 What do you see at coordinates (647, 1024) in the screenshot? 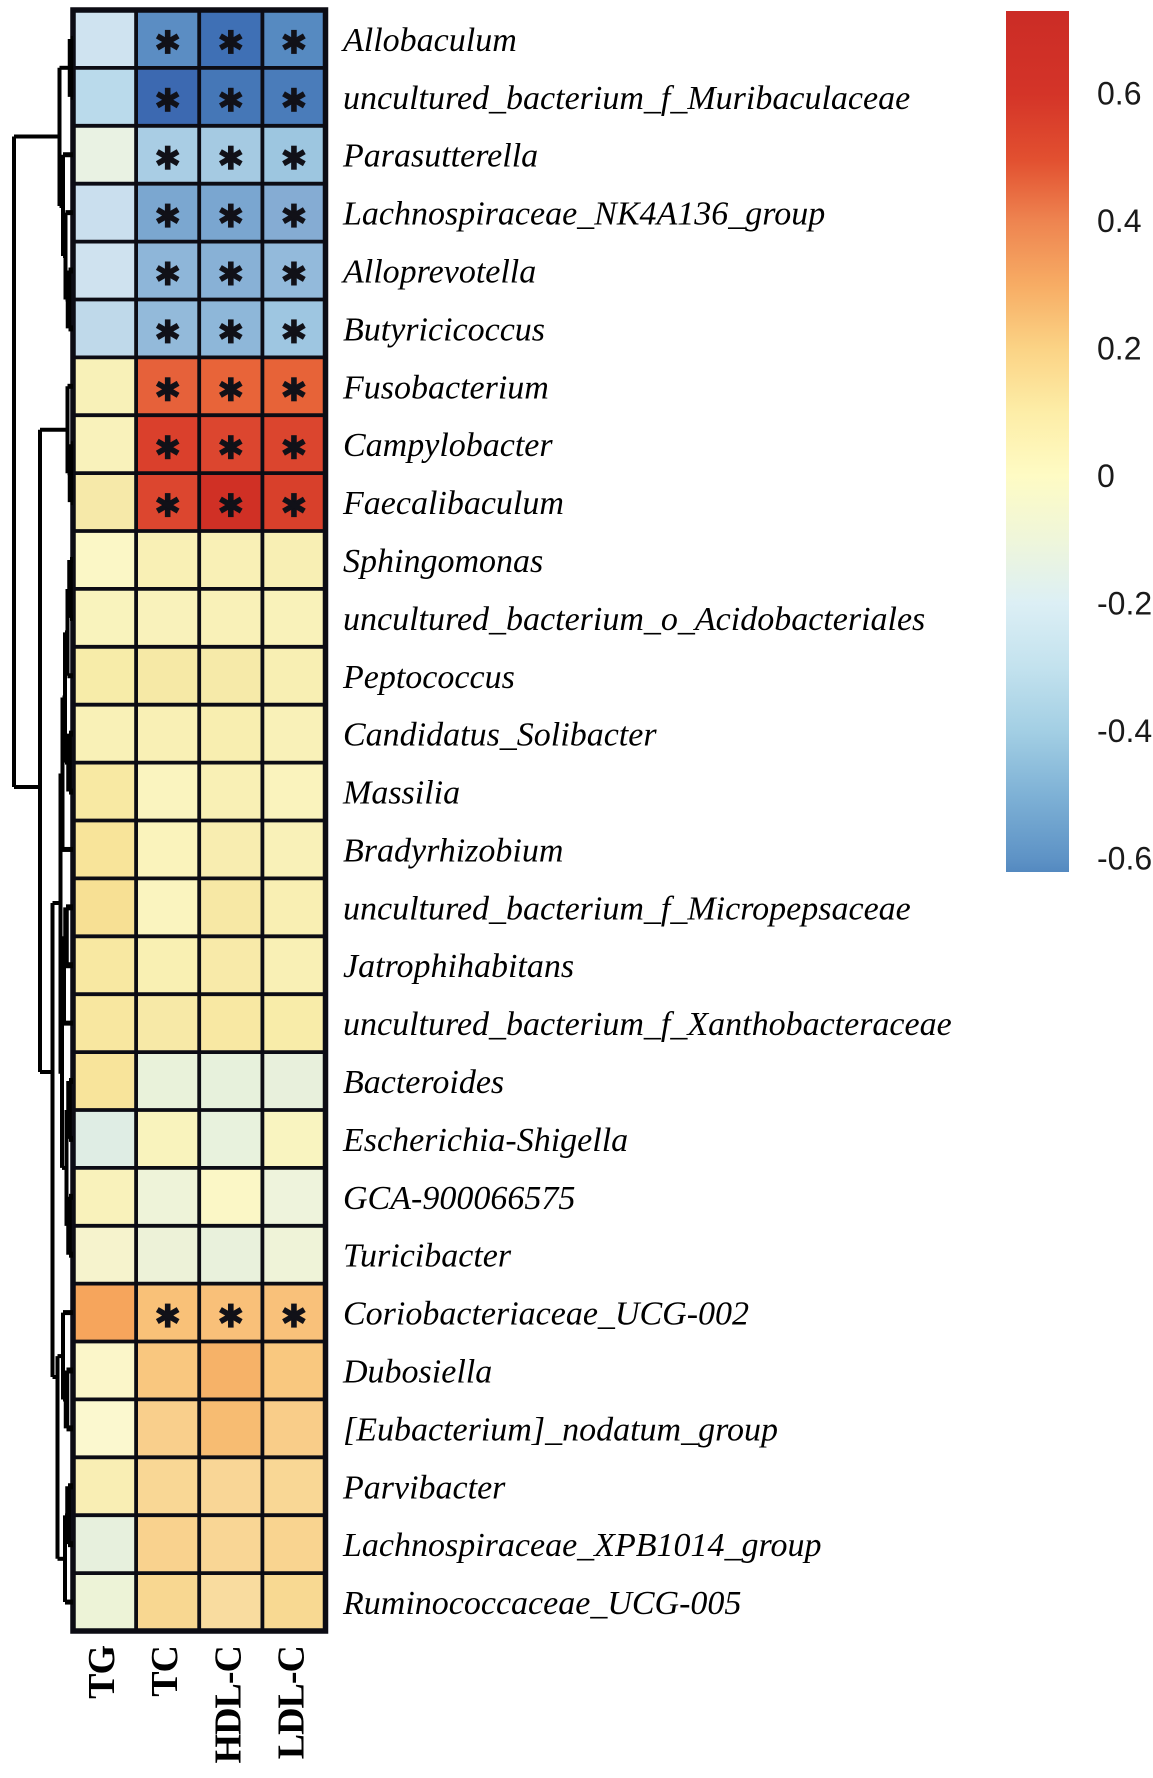
I see `svg-text:uncultured_bacterium_f_Xanthob: uncultured_bacterium_f_Xanthobacteraceae` at bounding box center [647, 1024].